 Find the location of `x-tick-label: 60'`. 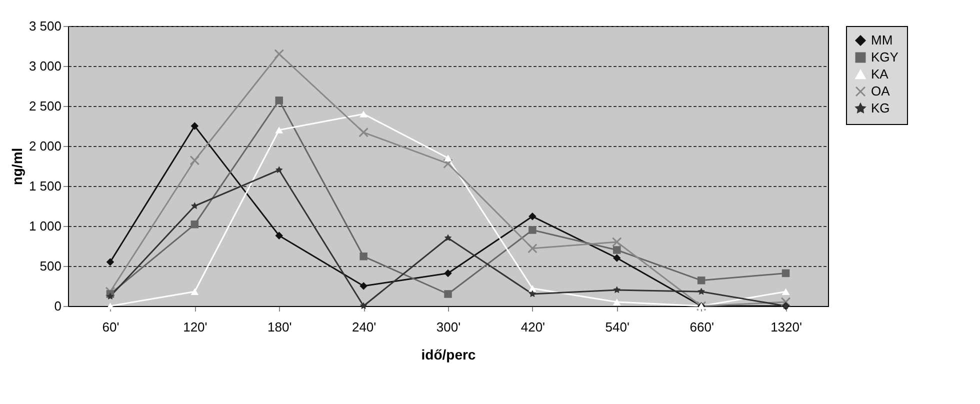

x-tick-label: 60' is located at coordinates (111, 327).